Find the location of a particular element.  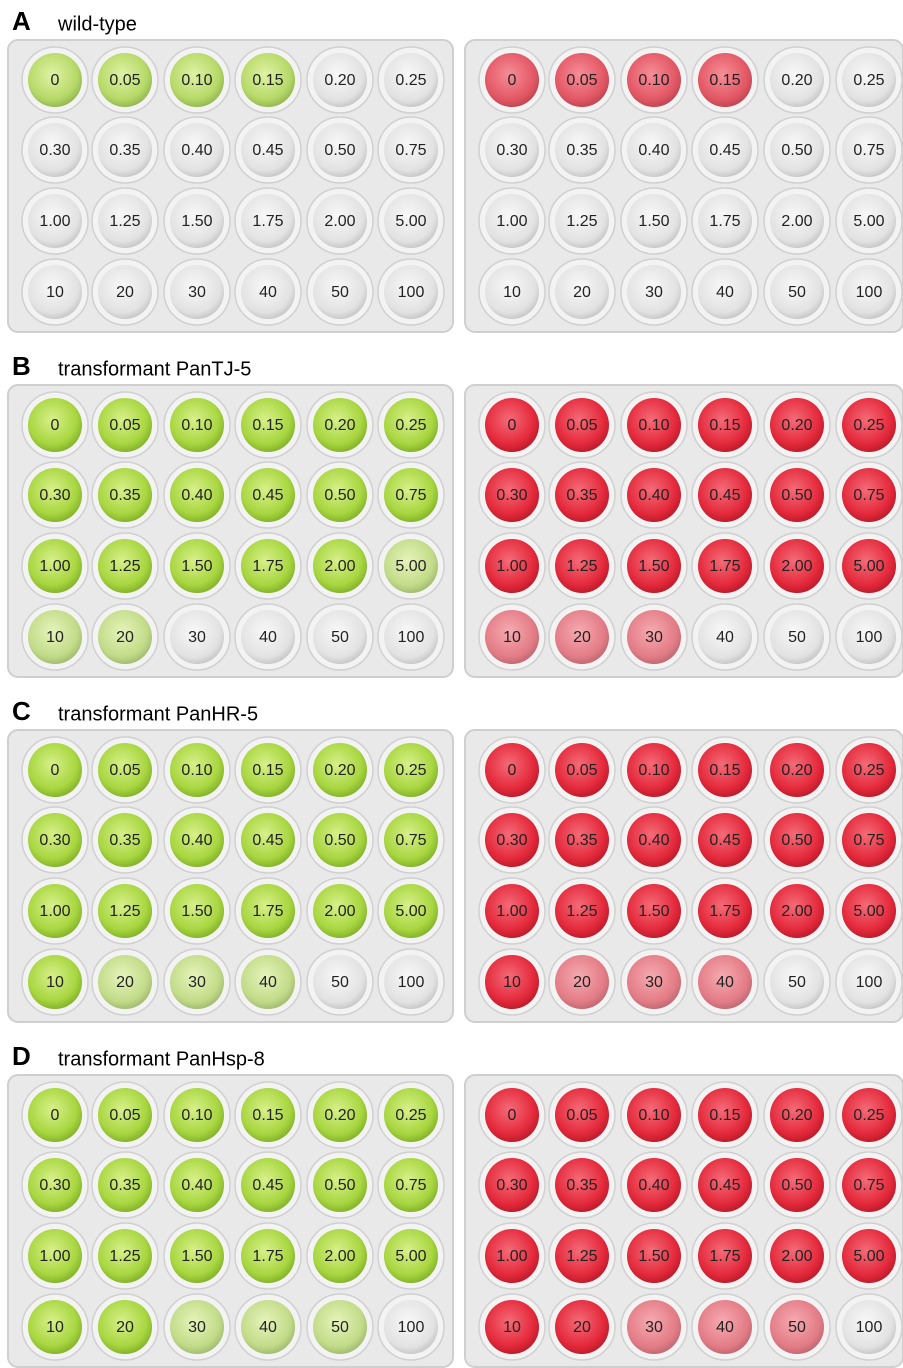

concentration-label: 30 is located at coordinates (654, 982).